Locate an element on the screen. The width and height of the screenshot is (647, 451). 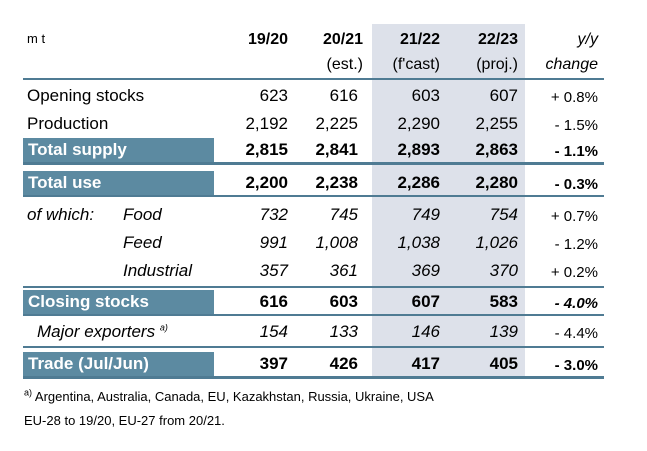
value-feed-2122: 1,038 is located at coordinates (418, 242).